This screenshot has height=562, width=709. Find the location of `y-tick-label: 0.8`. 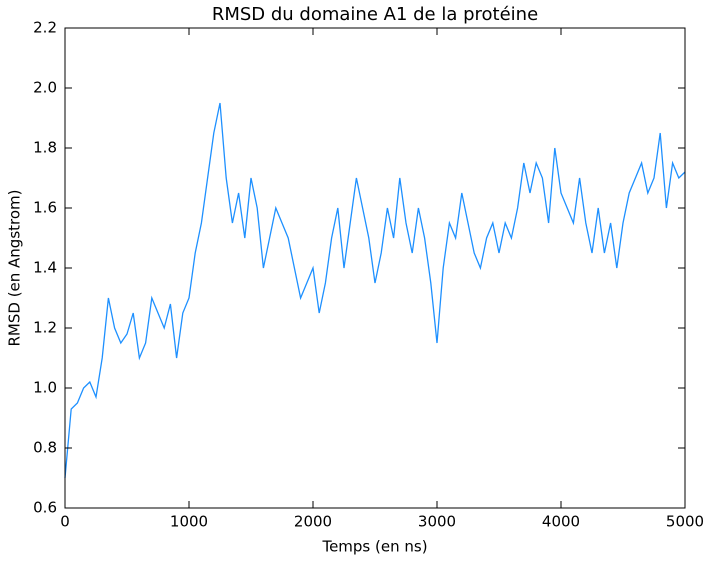

y-tick-label: 0.8 is located at coordinates (45, 448).